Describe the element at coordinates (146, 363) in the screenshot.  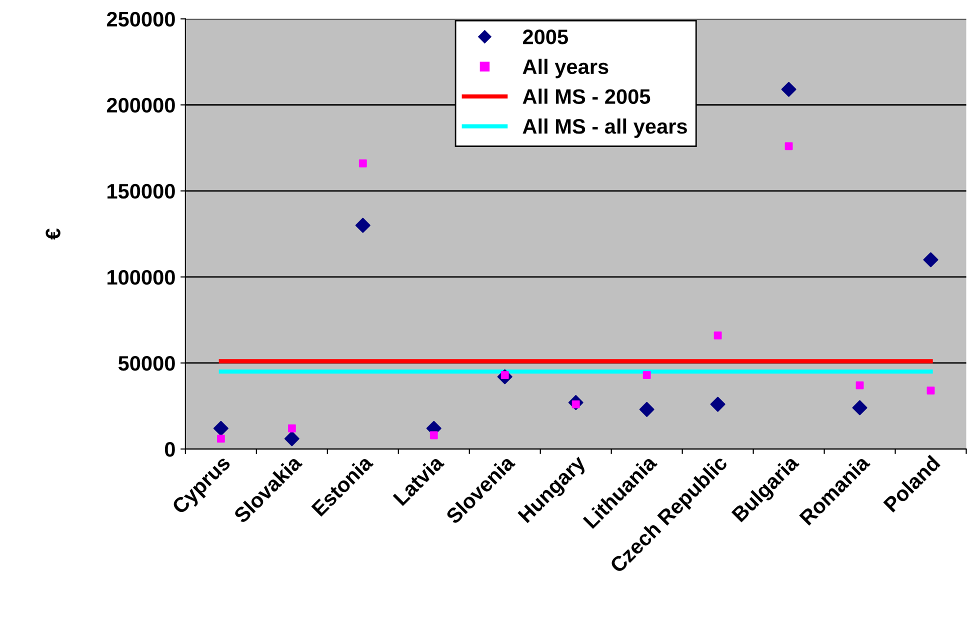
I see `y-tick-label: 50000` at that location.